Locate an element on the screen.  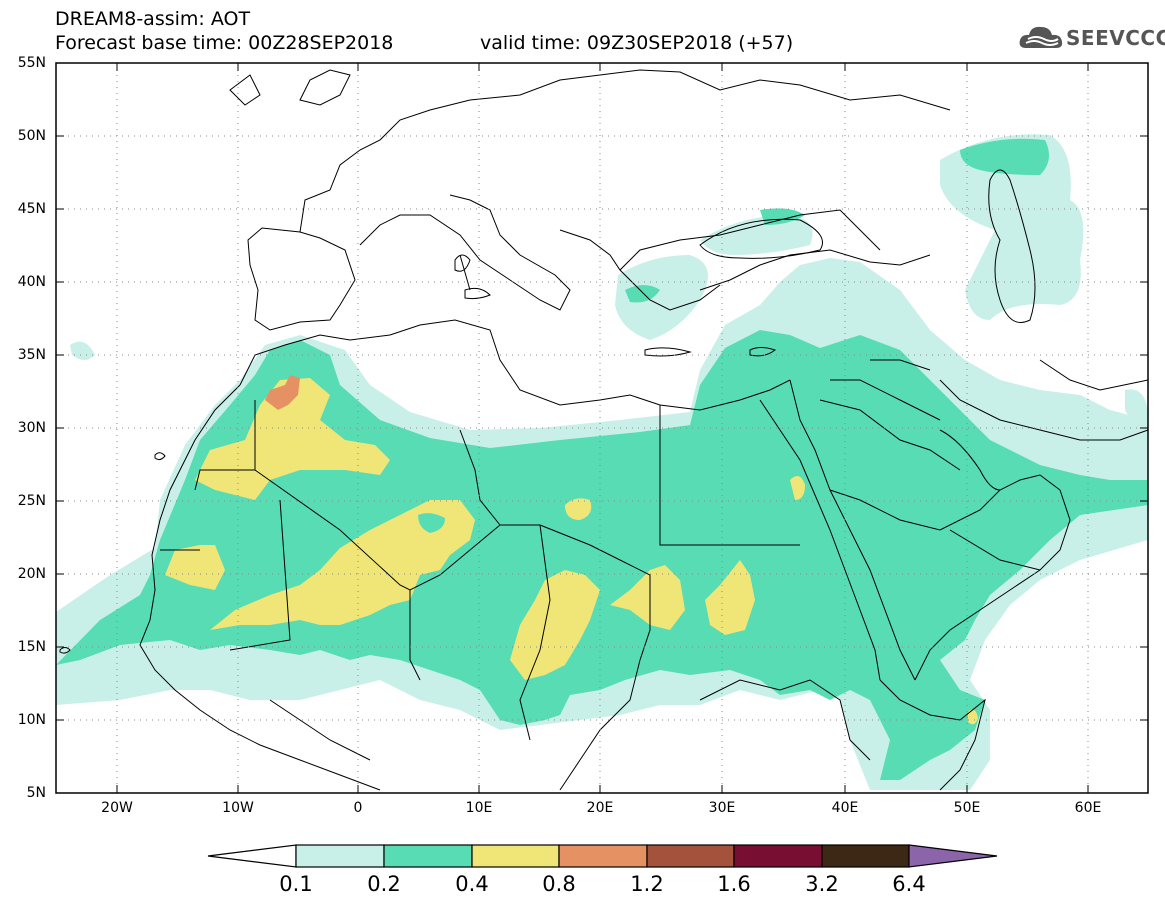
lat-label: 5N is located at coordinates (36, 793).